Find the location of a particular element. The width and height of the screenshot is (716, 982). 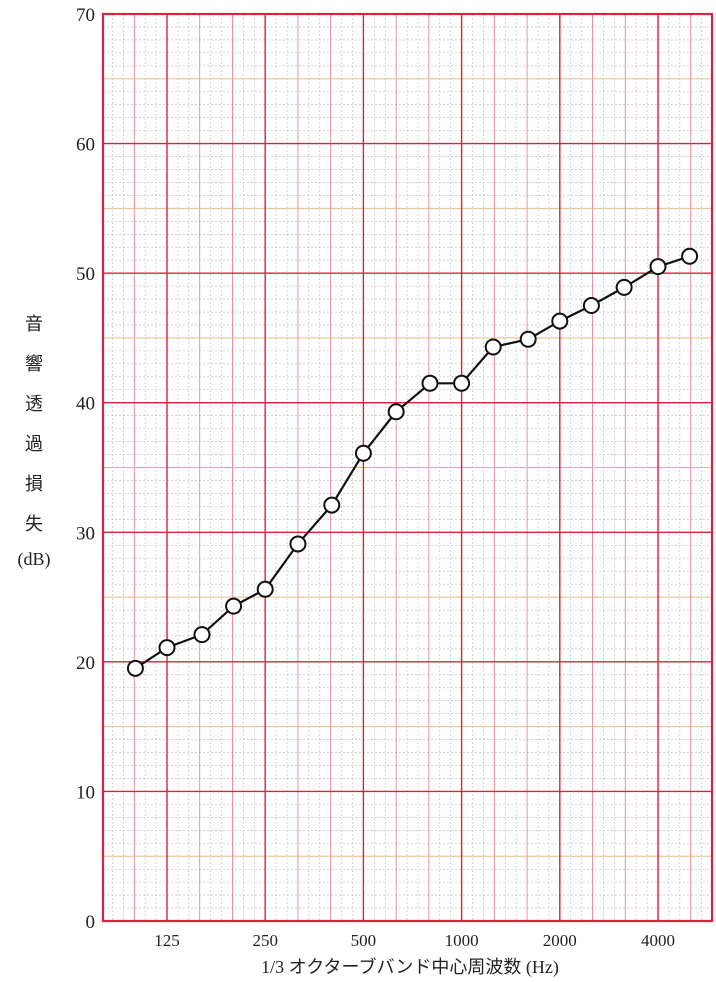

x-tick-label: 4000 is located at coordinates (658, 940).